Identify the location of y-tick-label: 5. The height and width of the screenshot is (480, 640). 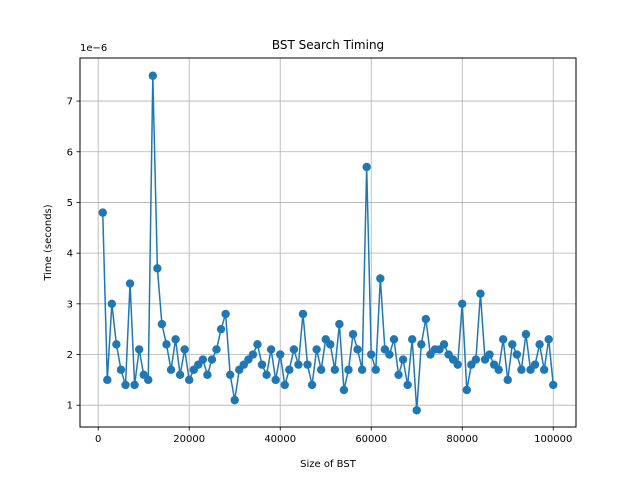
(70, 203).